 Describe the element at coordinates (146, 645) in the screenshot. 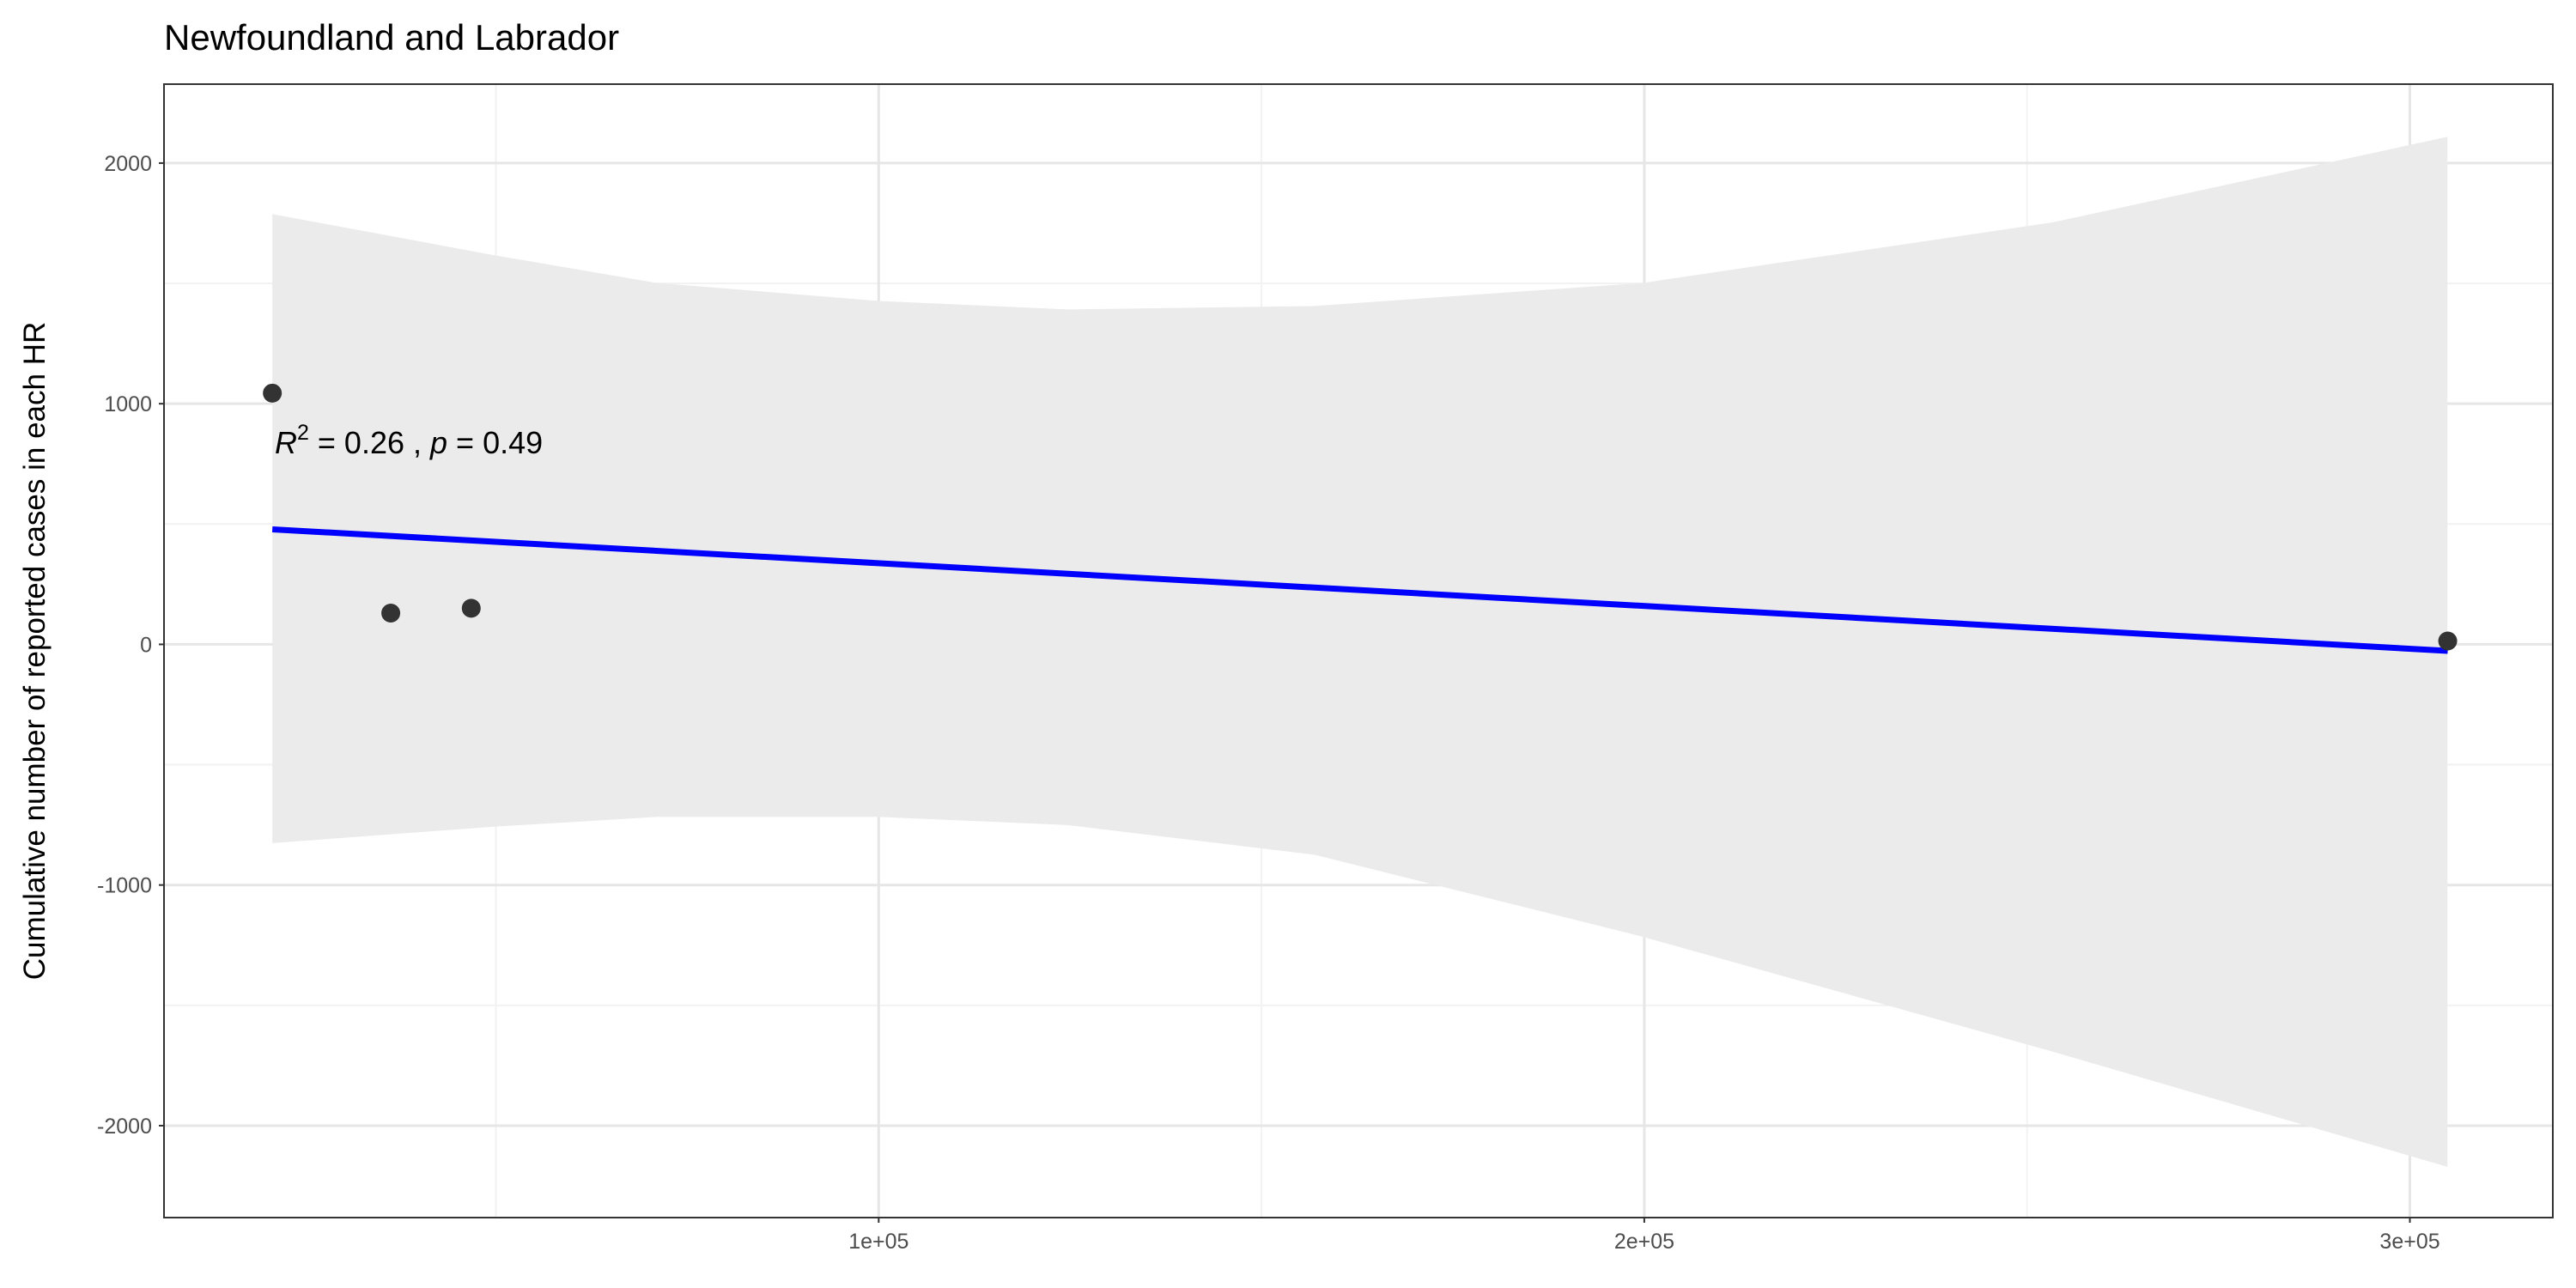

I see `y-tick-label: 0` at that location.